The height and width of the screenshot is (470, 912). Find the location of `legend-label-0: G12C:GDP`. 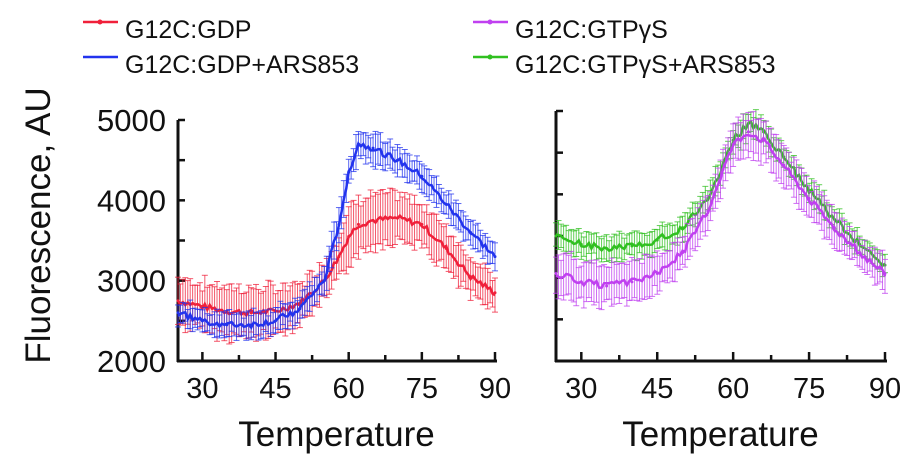

legend-label-0: G12C:GDP is located at coordinates (188, 30).